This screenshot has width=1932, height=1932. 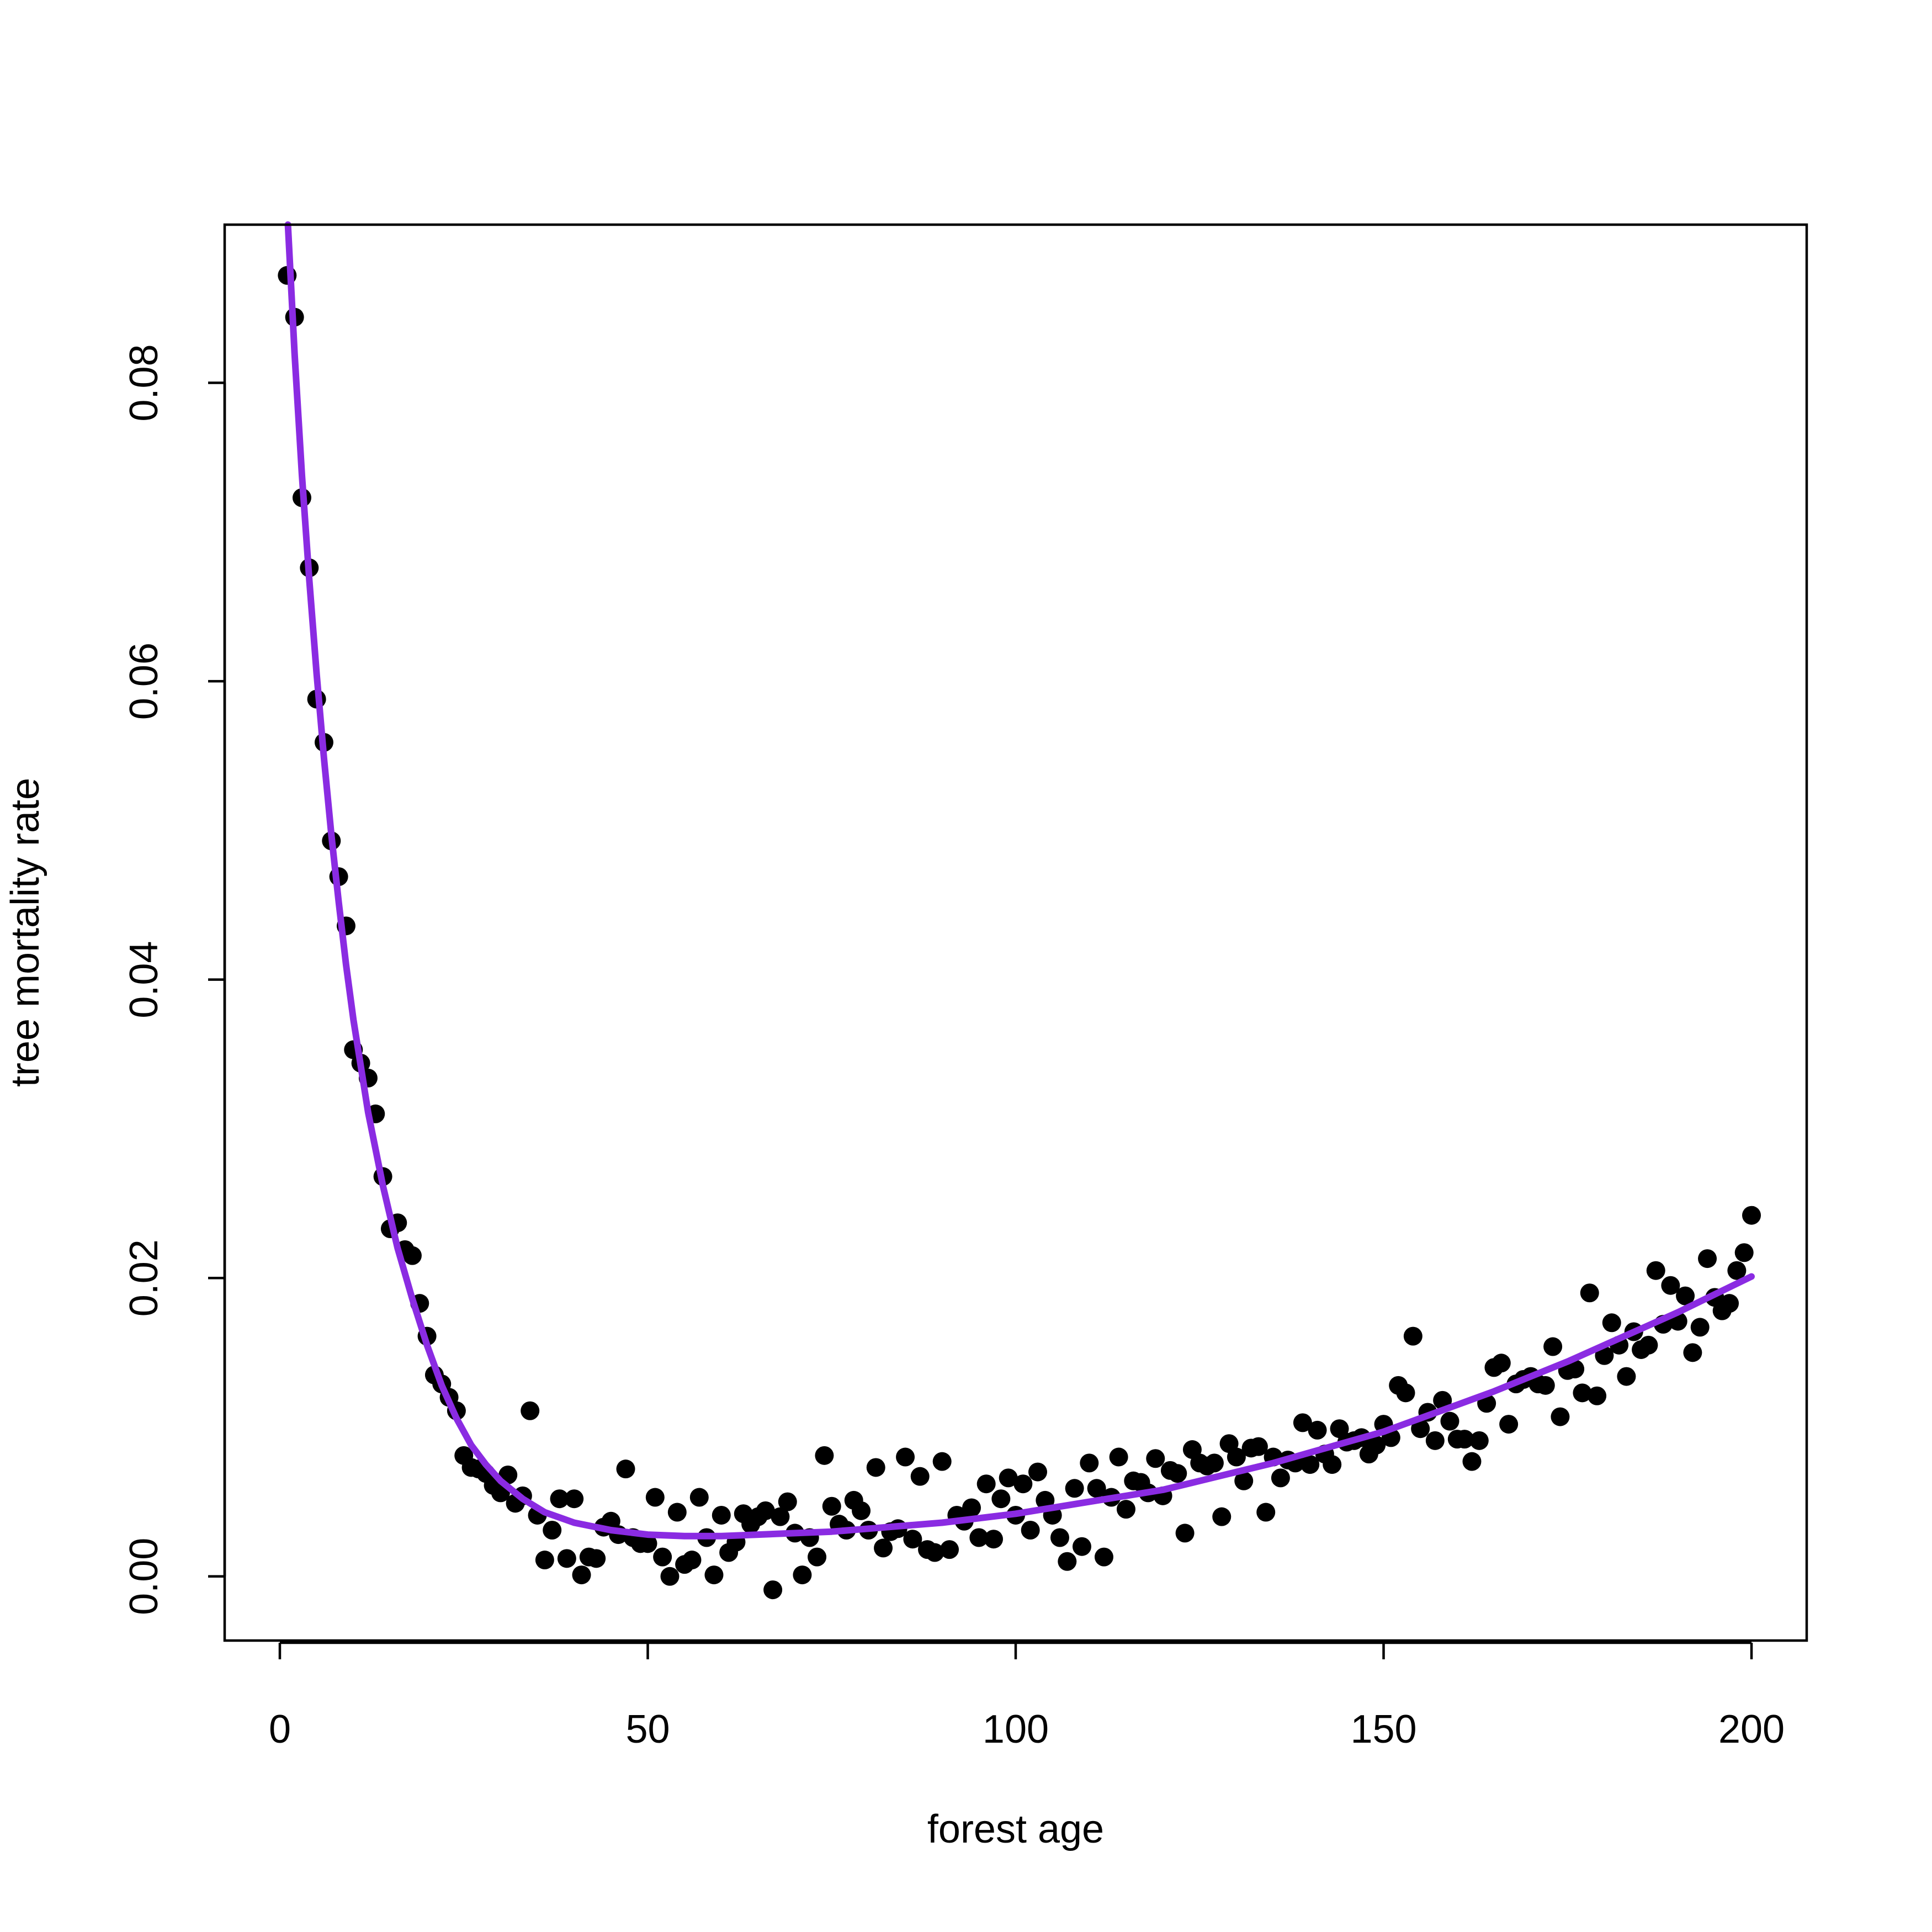 What do you see at coordinates (144, 980) in the screenshot?
I see `y-tick-label: 0.04` at bounding box center [144, 980].